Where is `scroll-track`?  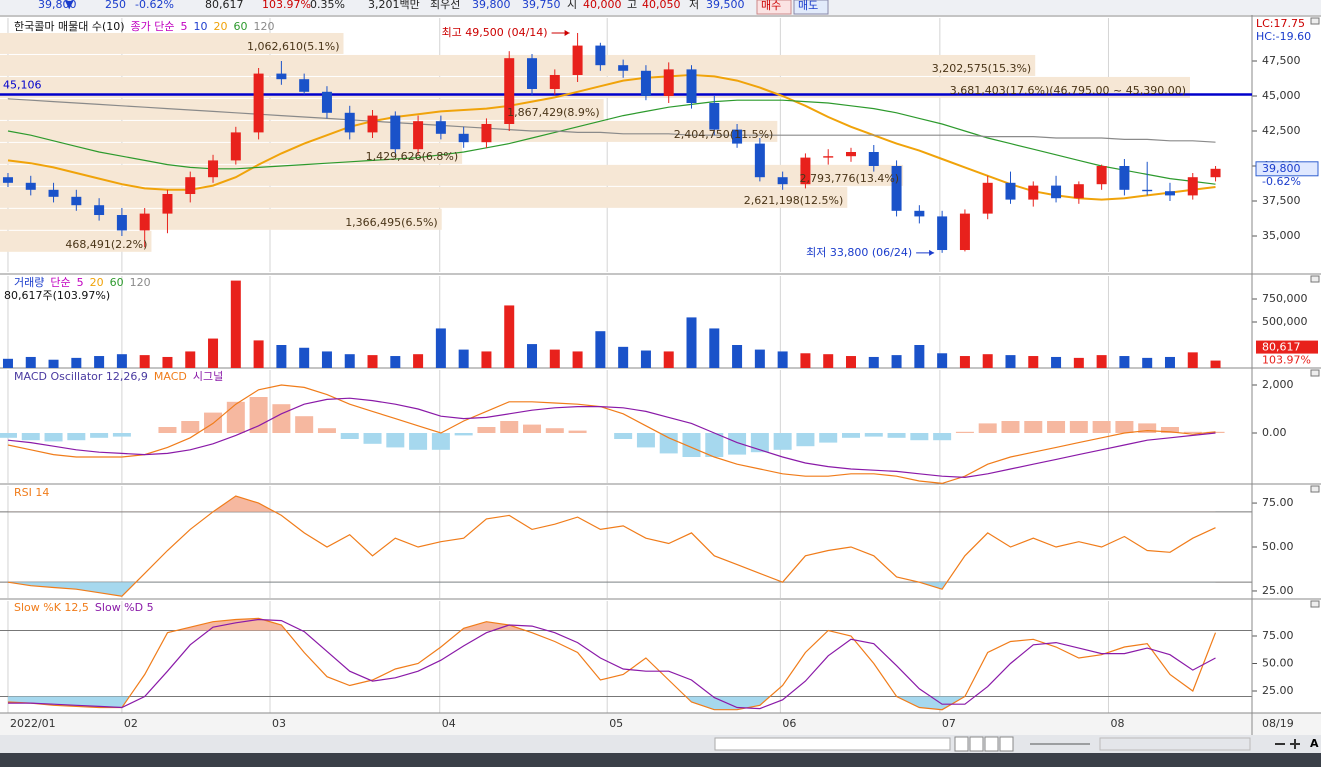
scroll-track is located at coordinates (832, 744).